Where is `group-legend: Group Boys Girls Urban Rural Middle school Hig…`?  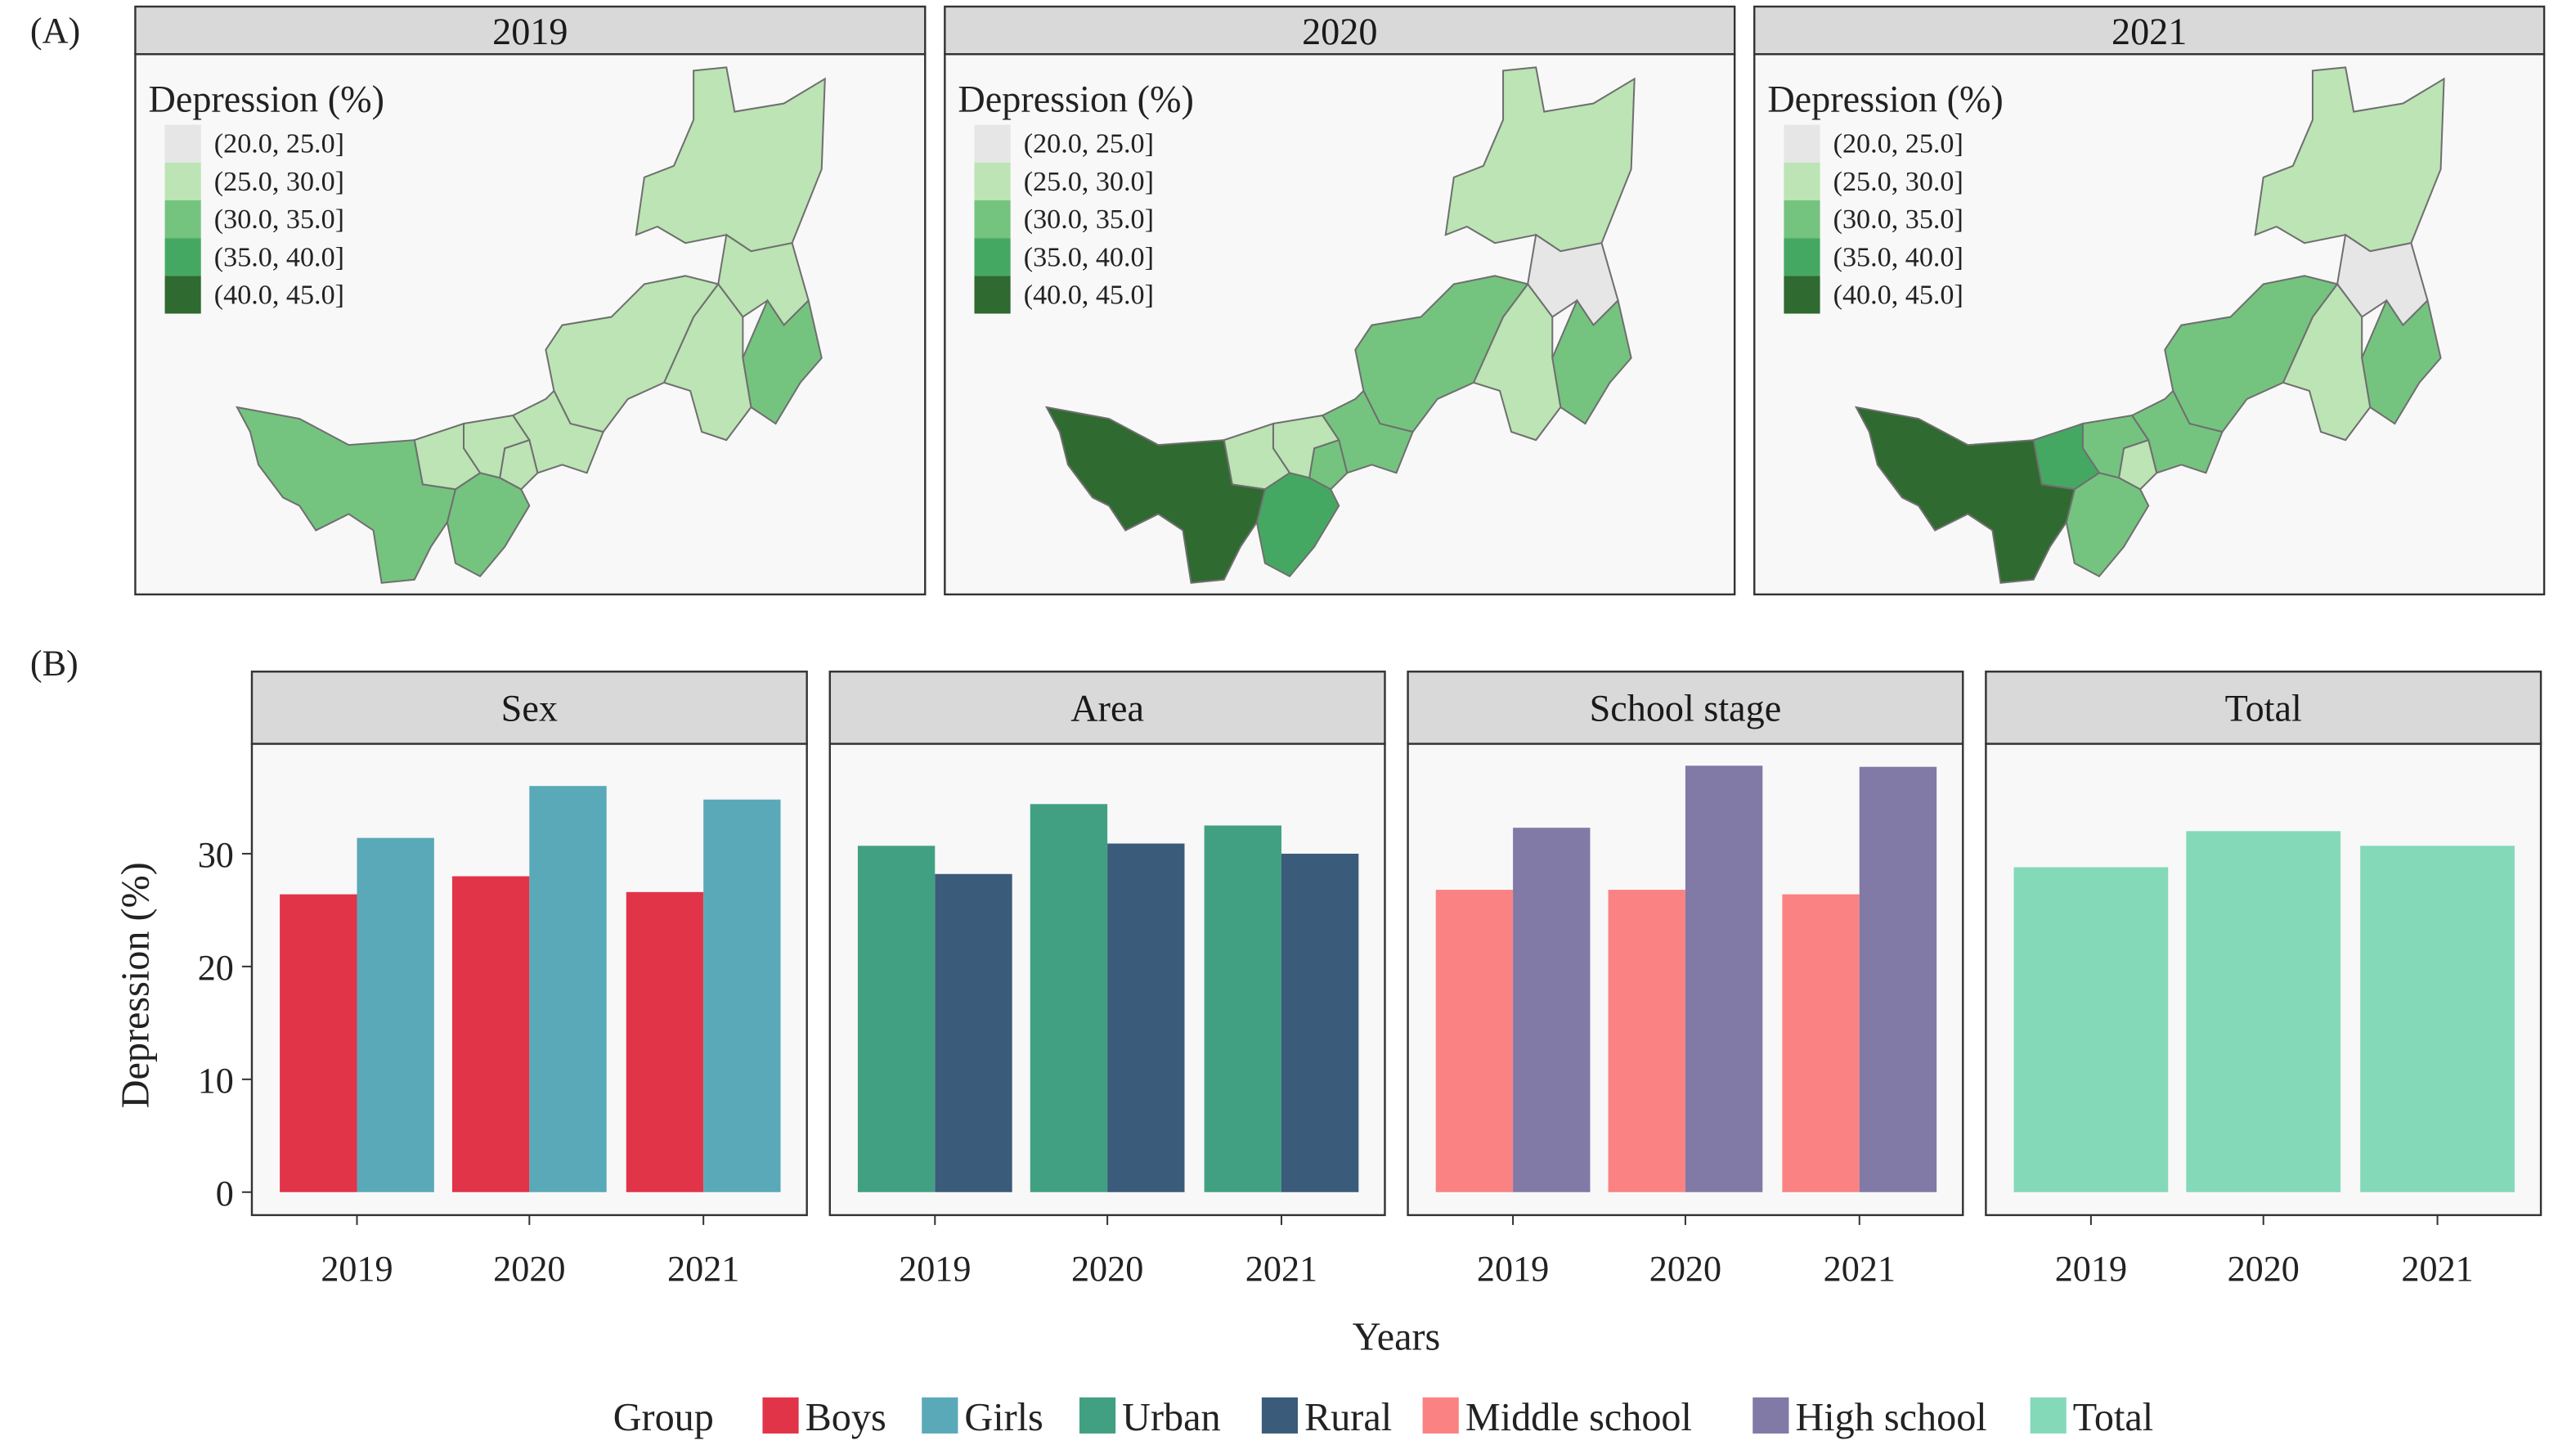 group-legend: Group Boys Girls Urban Rural Middle school Hig… is located at coordinates (1383, 1417).